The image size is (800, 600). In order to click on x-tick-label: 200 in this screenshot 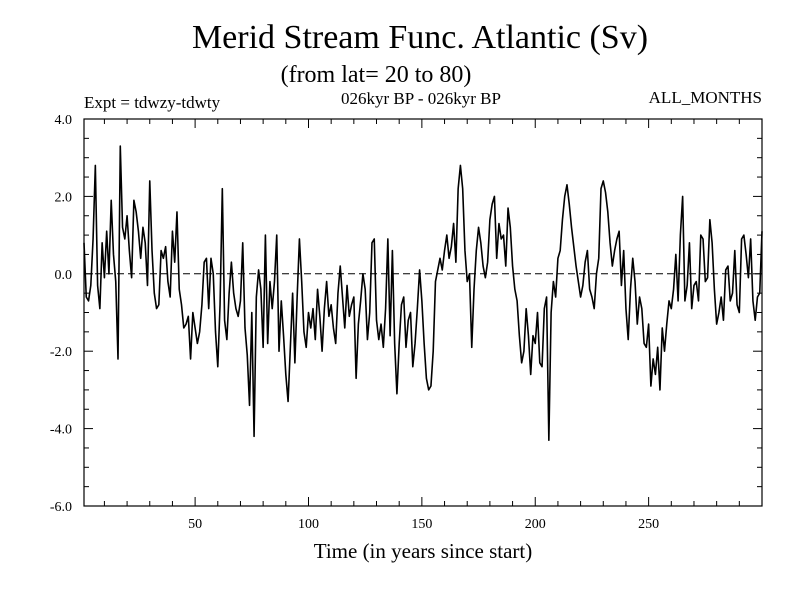, I will do `click(535, 524)`.